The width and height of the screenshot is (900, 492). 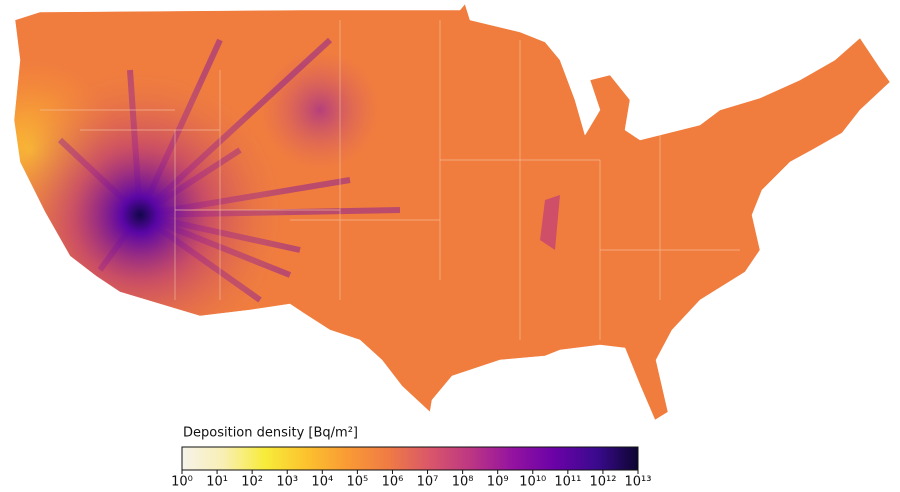 What do you see at coordinates (410, 458) in the screenshot?
I see `colorbar-gradient` at bounding box center [410, 458].